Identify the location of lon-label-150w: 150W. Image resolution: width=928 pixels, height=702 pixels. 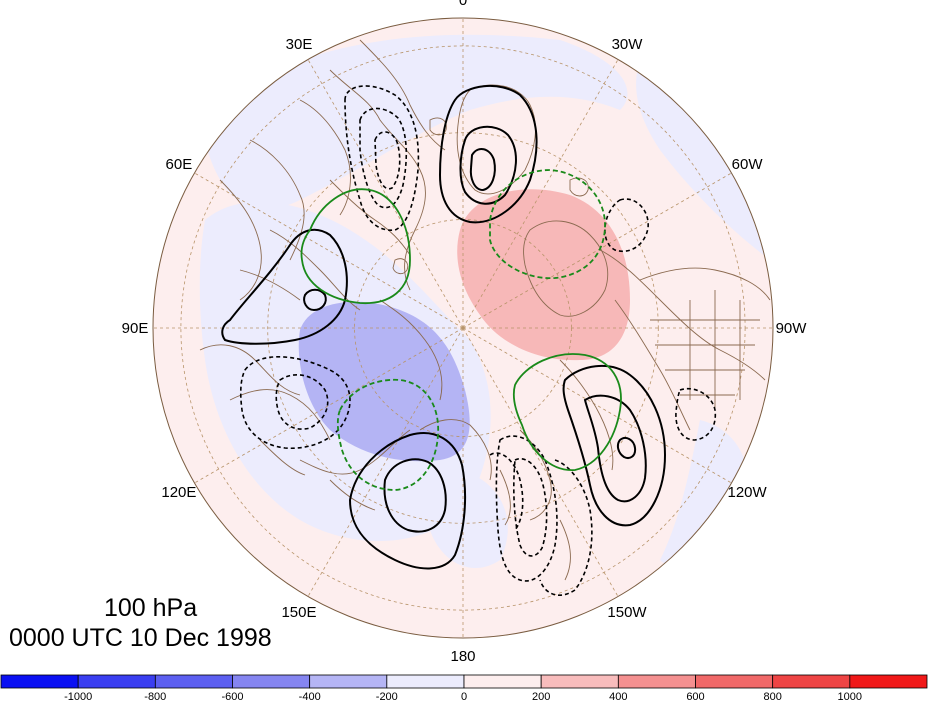
(627, 612).